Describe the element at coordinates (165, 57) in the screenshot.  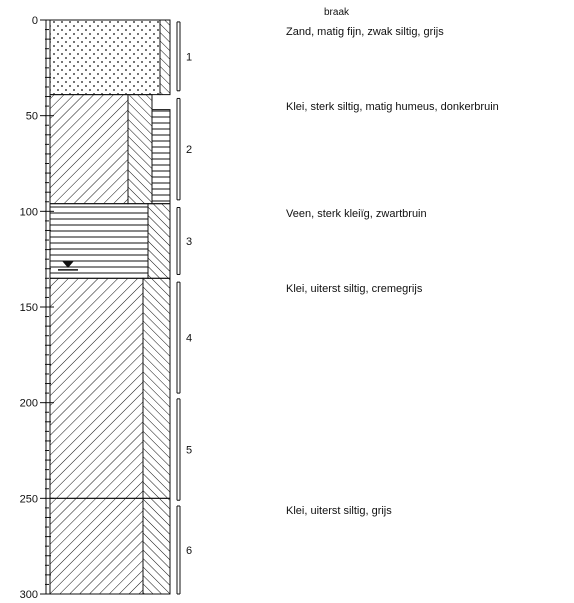
I see `layer-1-sub` at that location.